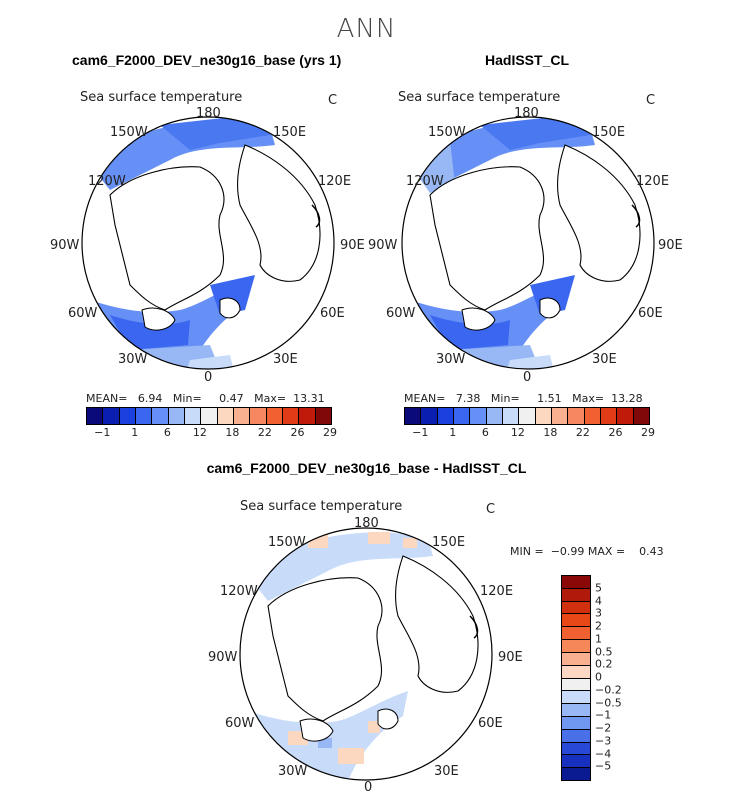 This screenshot has width=733, height=798. Describe the element at coordinates (490, 723) in the screenshot. I see `panel3-lon-60e: 60E` at that location.